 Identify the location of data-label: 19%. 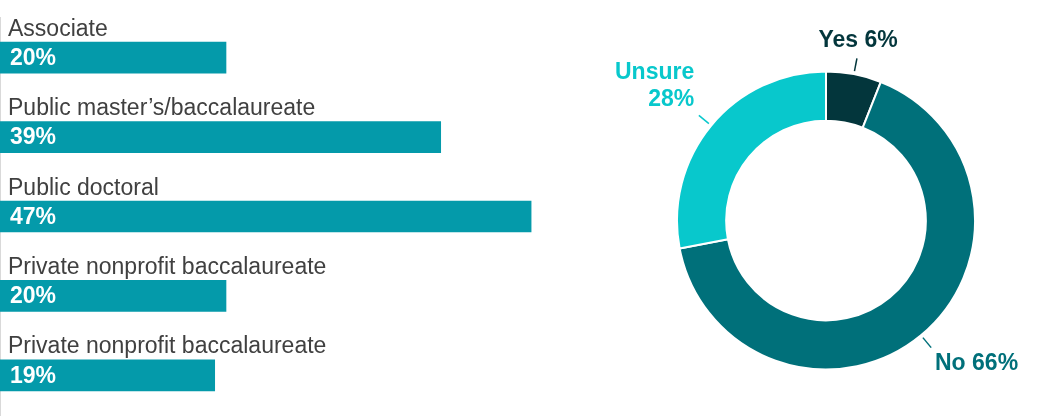
(33, 374).